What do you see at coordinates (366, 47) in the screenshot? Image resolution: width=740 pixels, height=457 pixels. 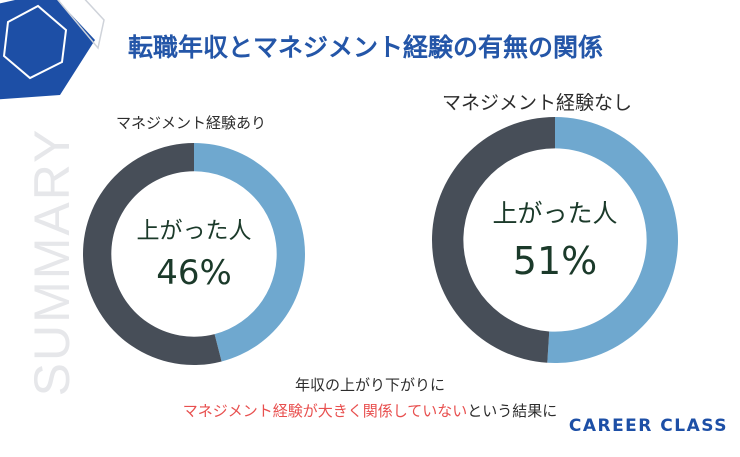 I see `page-title: 転職年収とマネジメント経験の有無の関係` at bounding box center [366, 47].